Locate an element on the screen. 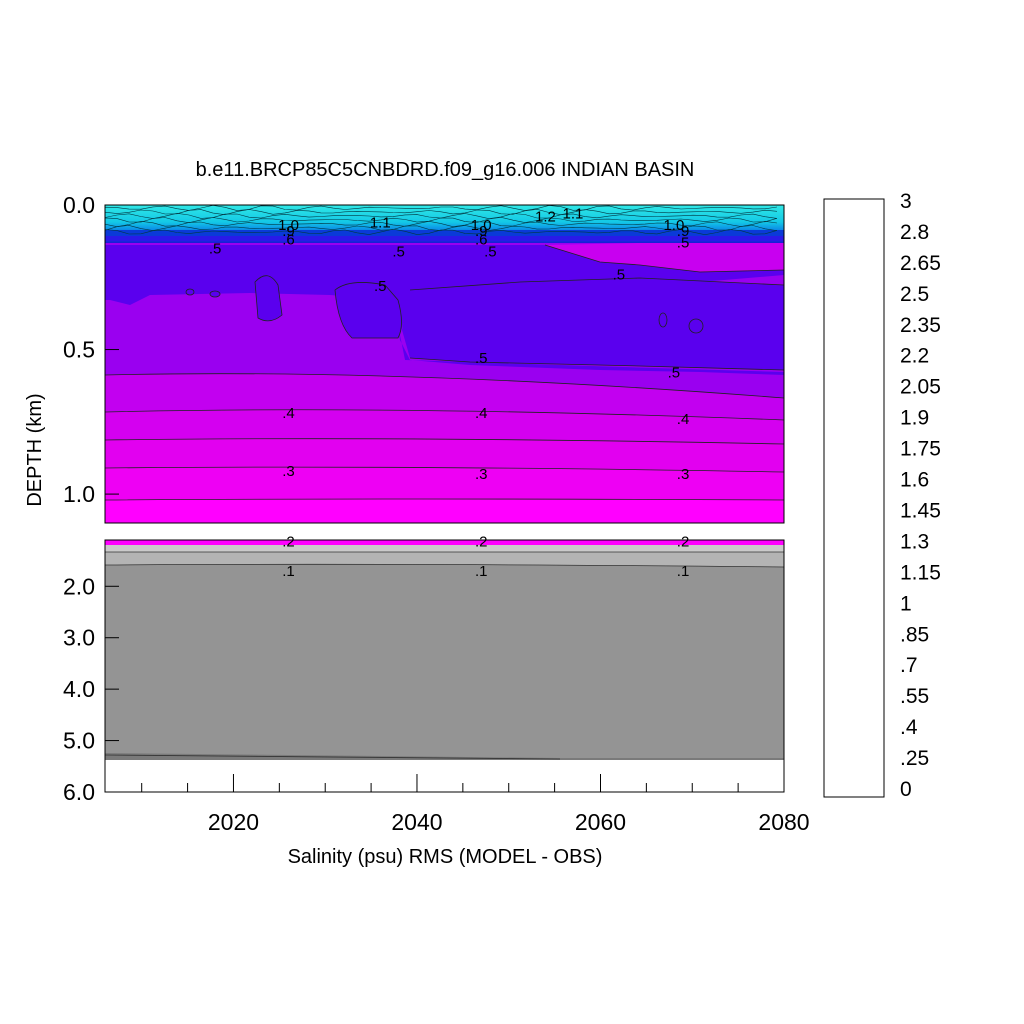  colorbar-label: 1 is located at coordinates (906, 603).